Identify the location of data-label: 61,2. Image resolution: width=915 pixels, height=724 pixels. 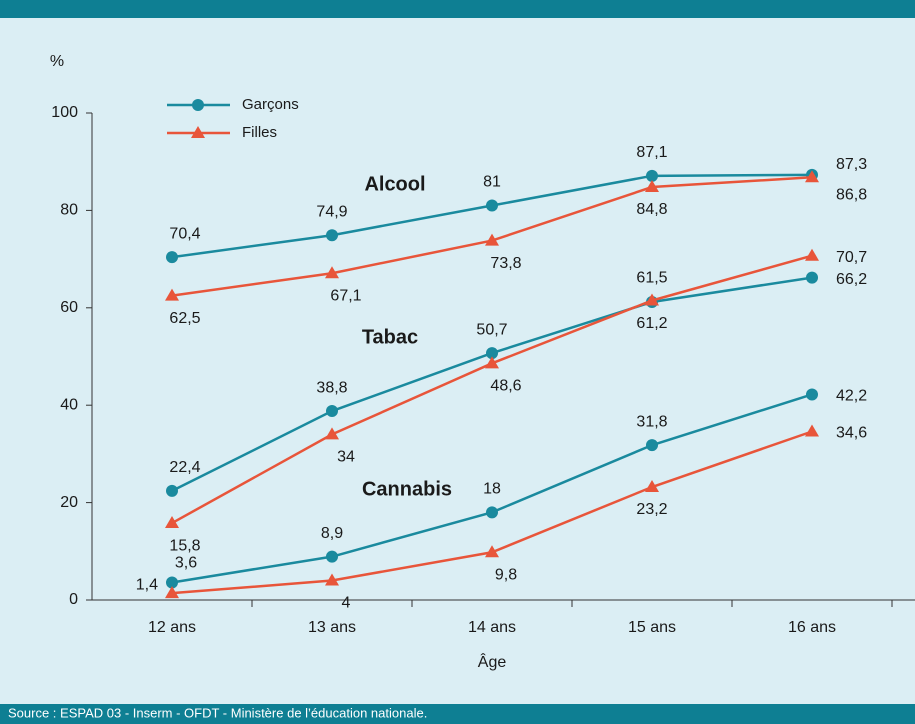
(651, 323).